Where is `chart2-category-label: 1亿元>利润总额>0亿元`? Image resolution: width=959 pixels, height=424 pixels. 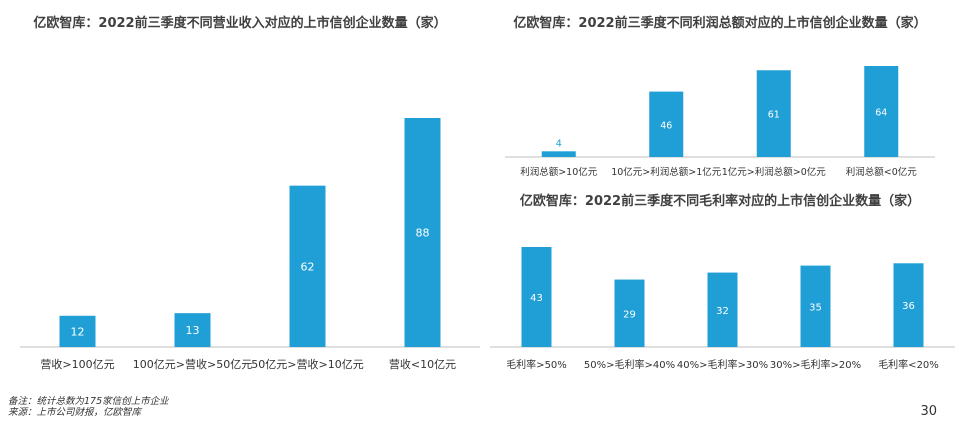 chart2-category-label: 1亿元>利润总额>0亿元 is located at coordinates (774, 172).